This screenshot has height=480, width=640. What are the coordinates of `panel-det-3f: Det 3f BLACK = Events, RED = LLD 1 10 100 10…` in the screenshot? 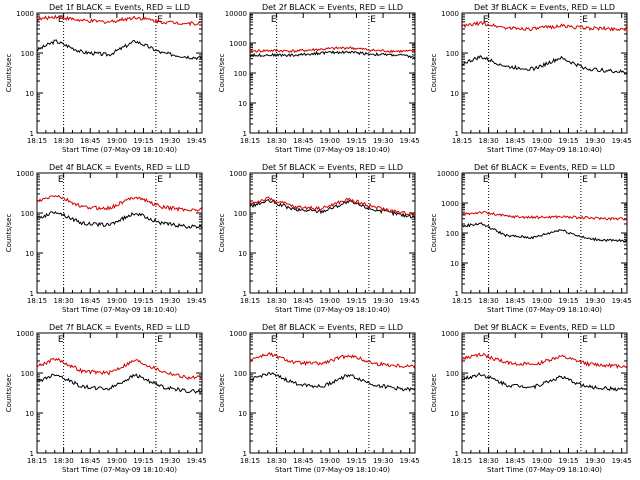 It's located at (531, 78).